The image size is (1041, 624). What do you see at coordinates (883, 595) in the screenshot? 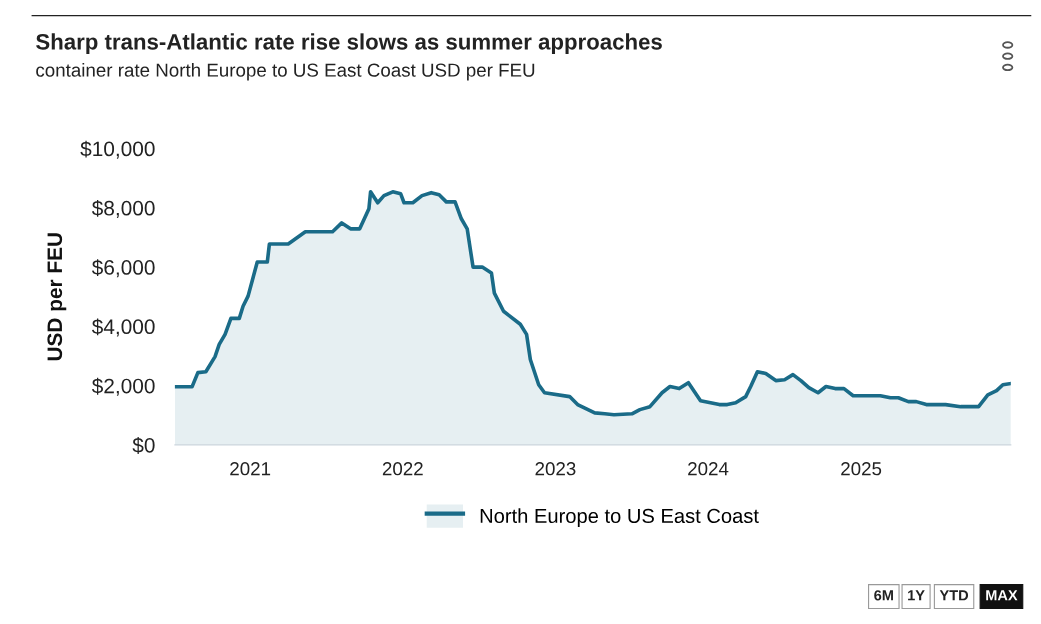
I see `text: 6M` at bounding box center [883, 595].